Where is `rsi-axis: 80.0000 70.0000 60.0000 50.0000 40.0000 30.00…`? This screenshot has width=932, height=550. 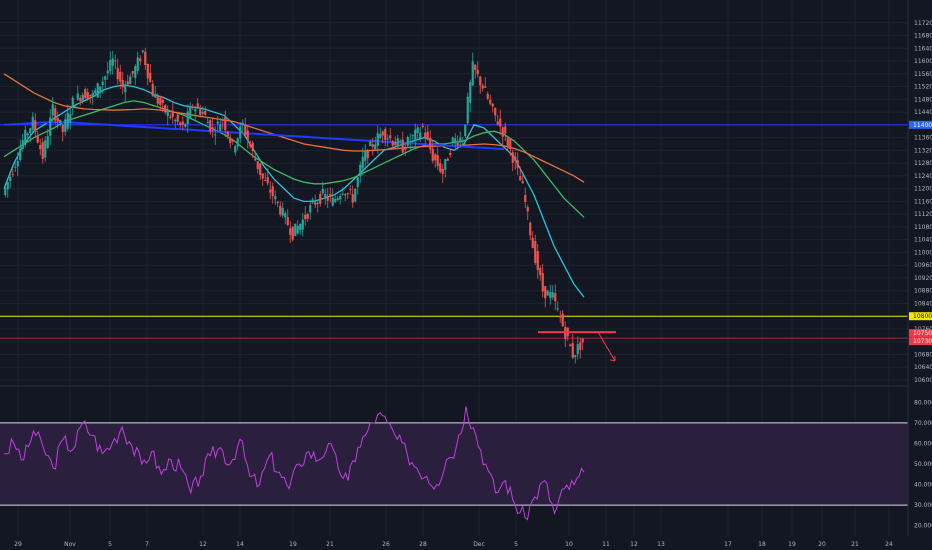
rsi-axis: 80.0000 70.0000 60.0000 50.0000 40.0000 30.00… is located at coordinates (923, 464).